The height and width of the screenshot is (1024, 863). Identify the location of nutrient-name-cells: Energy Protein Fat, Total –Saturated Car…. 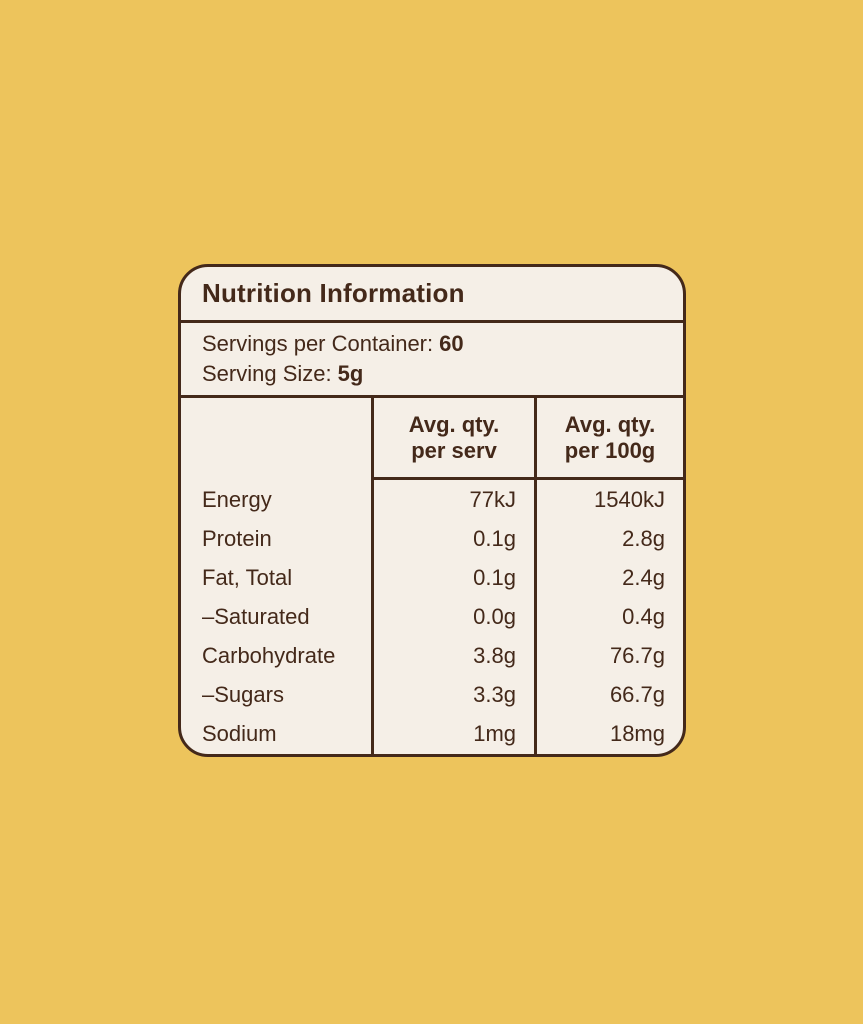
(276, 617).